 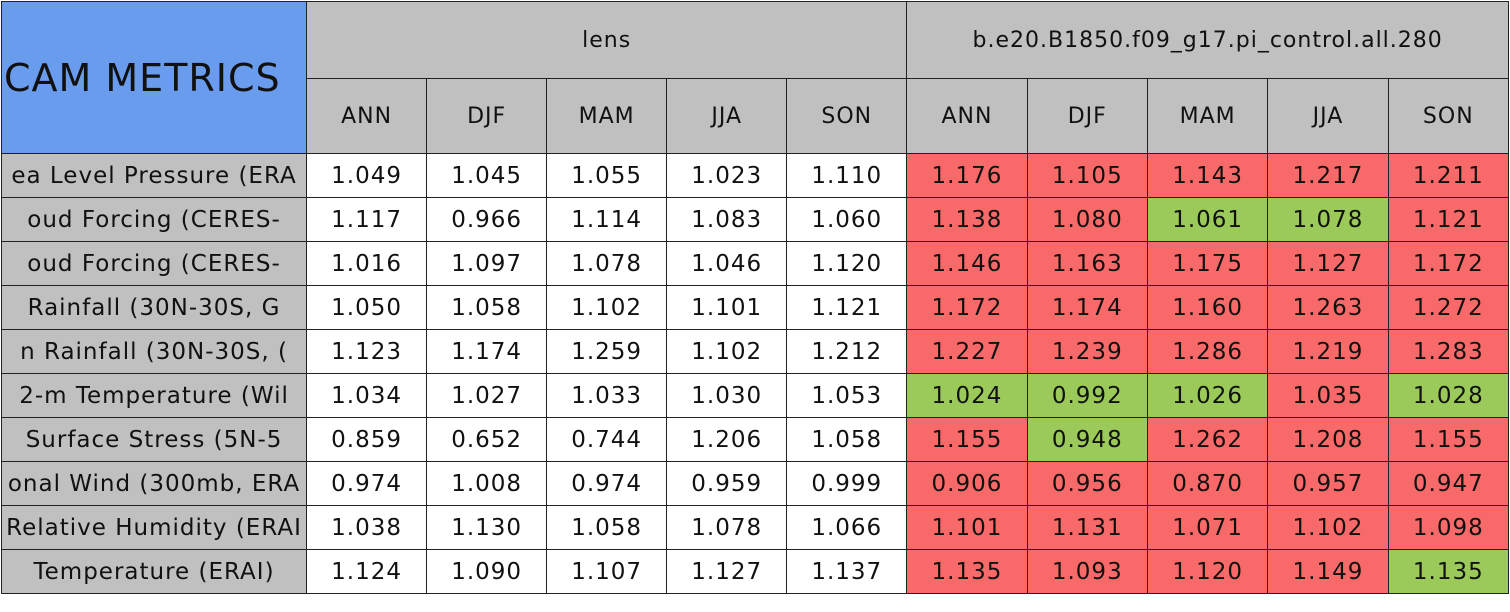 What do you see at coordinates (607, 351) in the screenshot?
I see `value-cell: 1.259` at bounding box center [607, 351].